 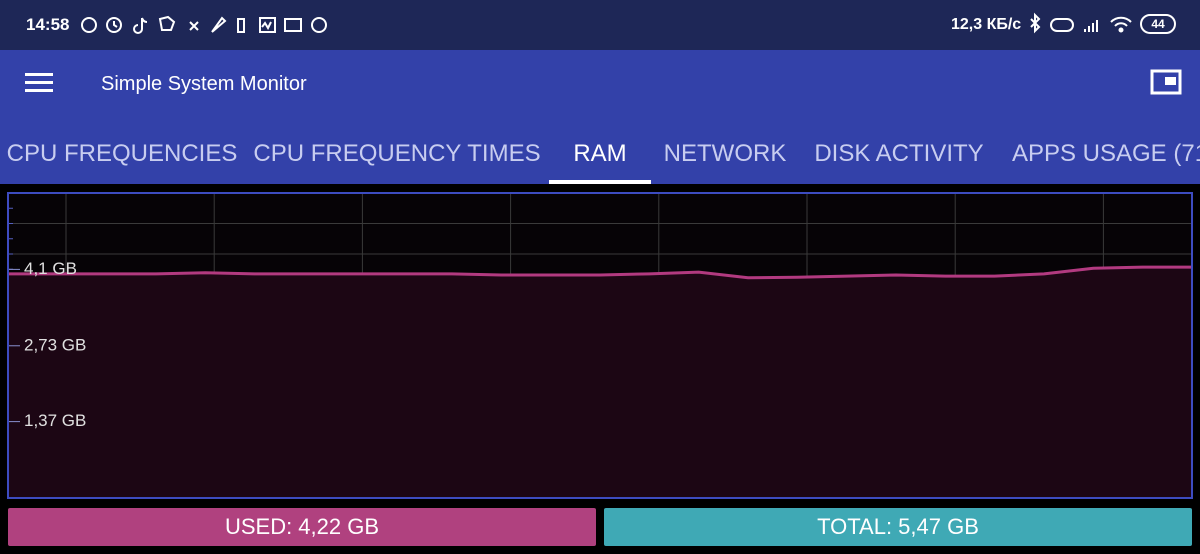 I want to click on floating-window-button, so click(x=1167, y=83).